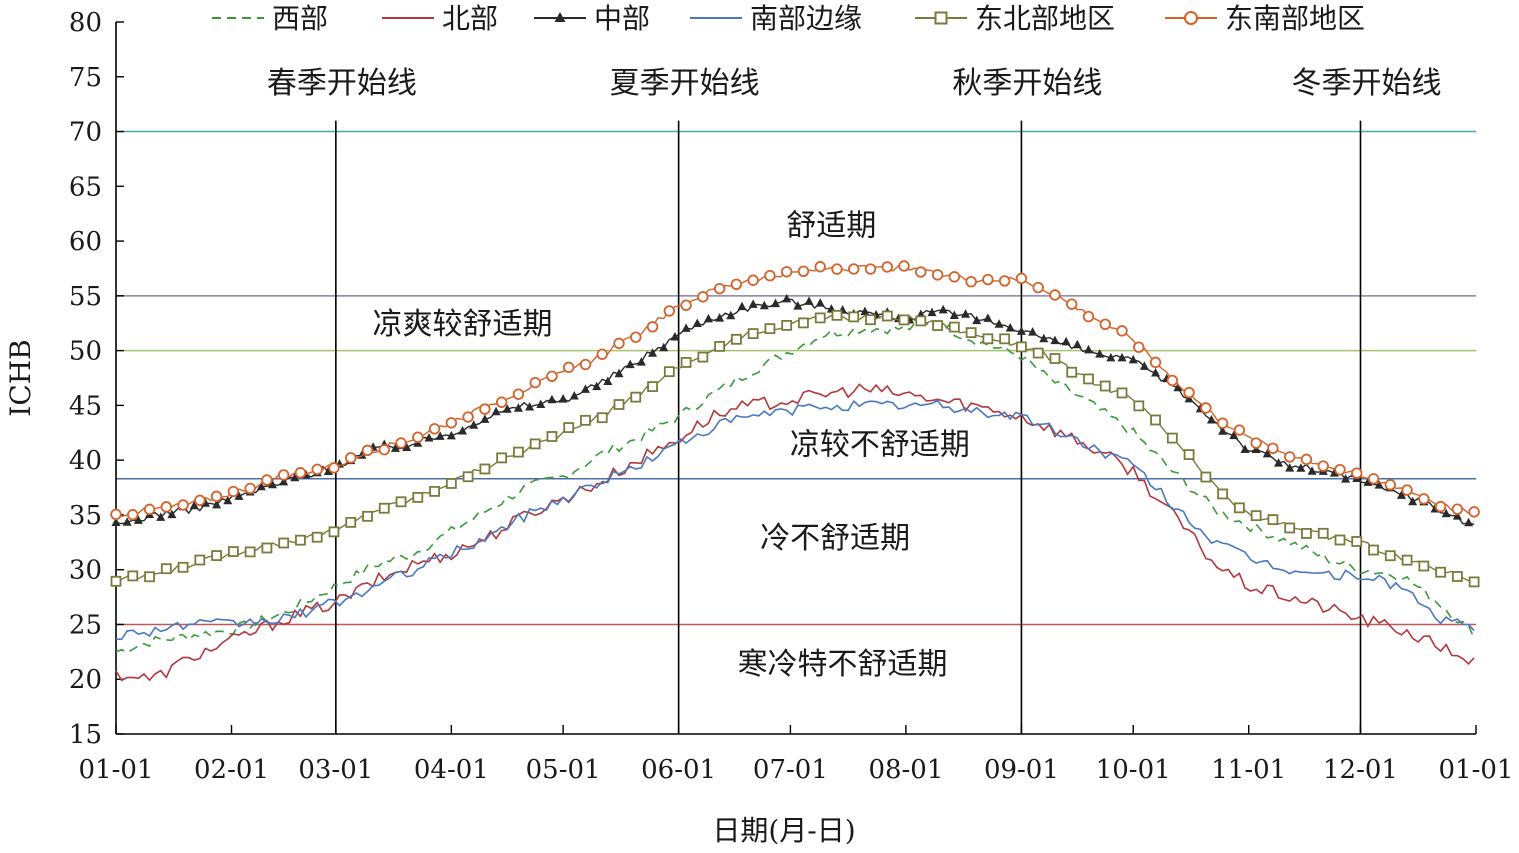 This screenshot has width=1519, height=853. I want to click on y-tick-label: 75, so click(85, 78).